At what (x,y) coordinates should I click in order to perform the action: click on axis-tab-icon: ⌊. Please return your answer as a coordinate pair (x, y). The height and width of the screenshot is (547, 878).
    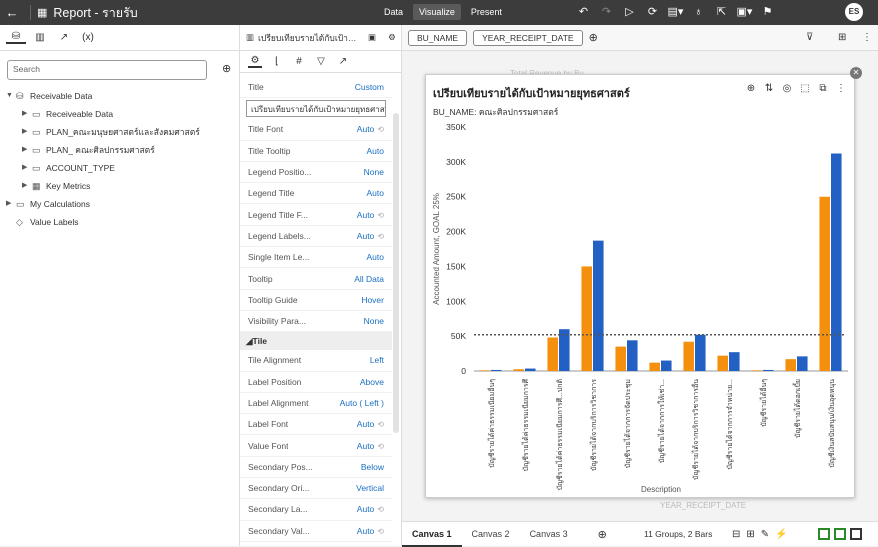
    Looking at the image, I should click on (277, 61).